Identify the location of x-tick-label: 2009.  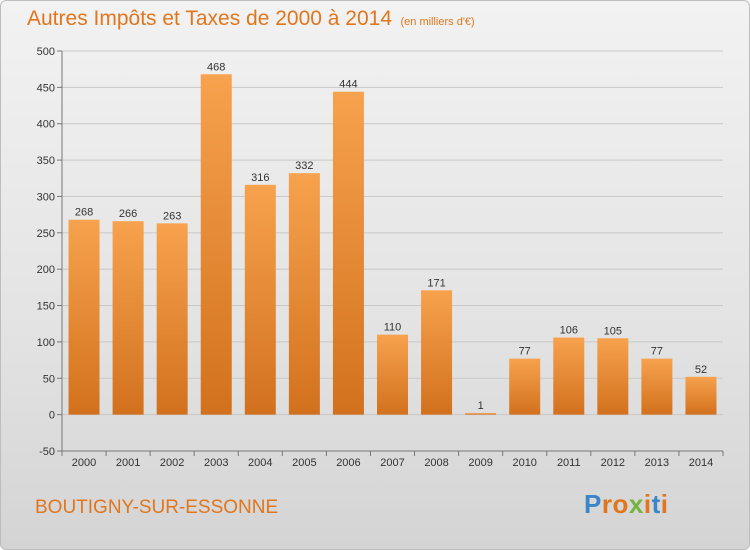
(480, 463).